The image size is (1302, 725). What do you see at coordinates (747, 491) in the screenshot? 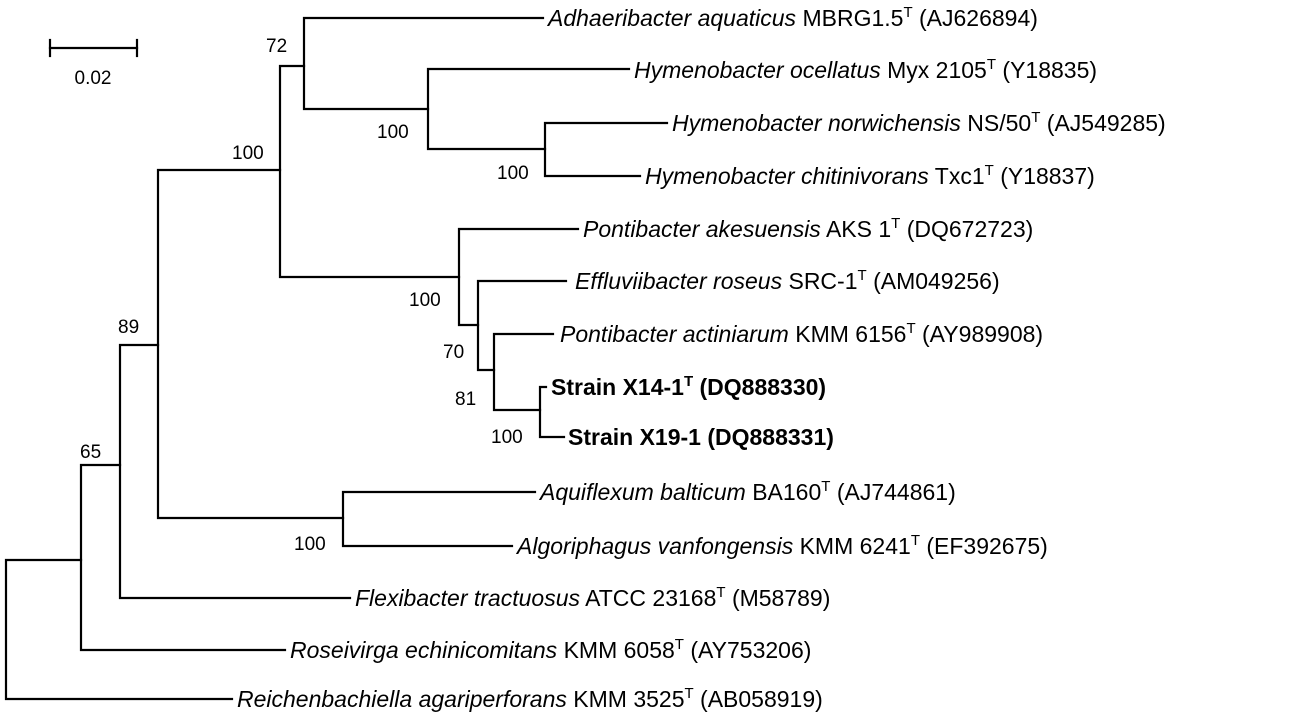
I see `taxon-aquiflexum-balticum: Aquiflexum balticum BA160T (AJ744861)` at bounding box center [747, 491].